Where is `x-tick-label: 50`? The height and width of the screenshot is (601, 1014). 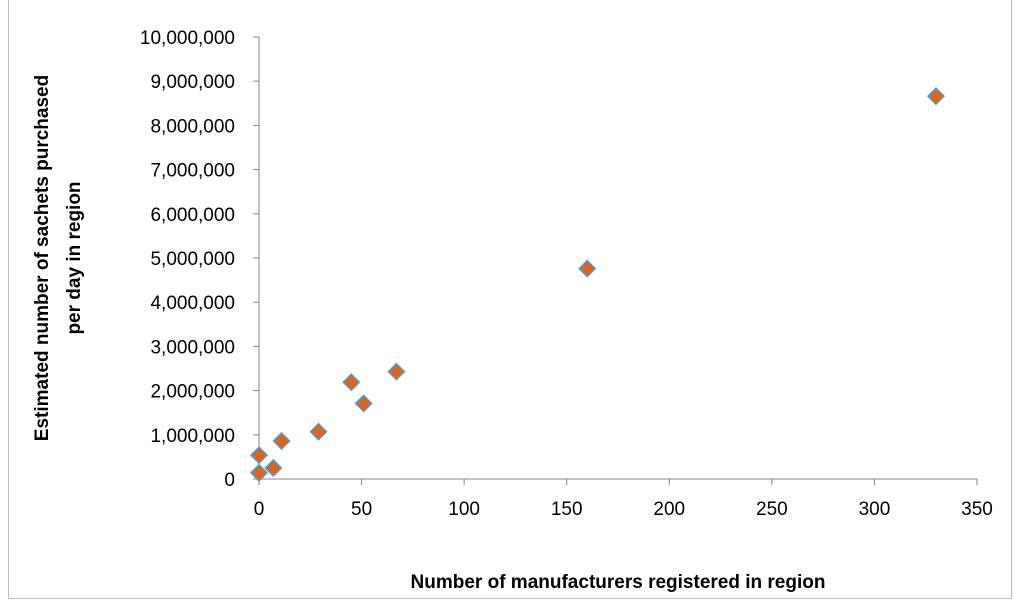 x-tick-label: 50 is located at coordinates (361, 509).